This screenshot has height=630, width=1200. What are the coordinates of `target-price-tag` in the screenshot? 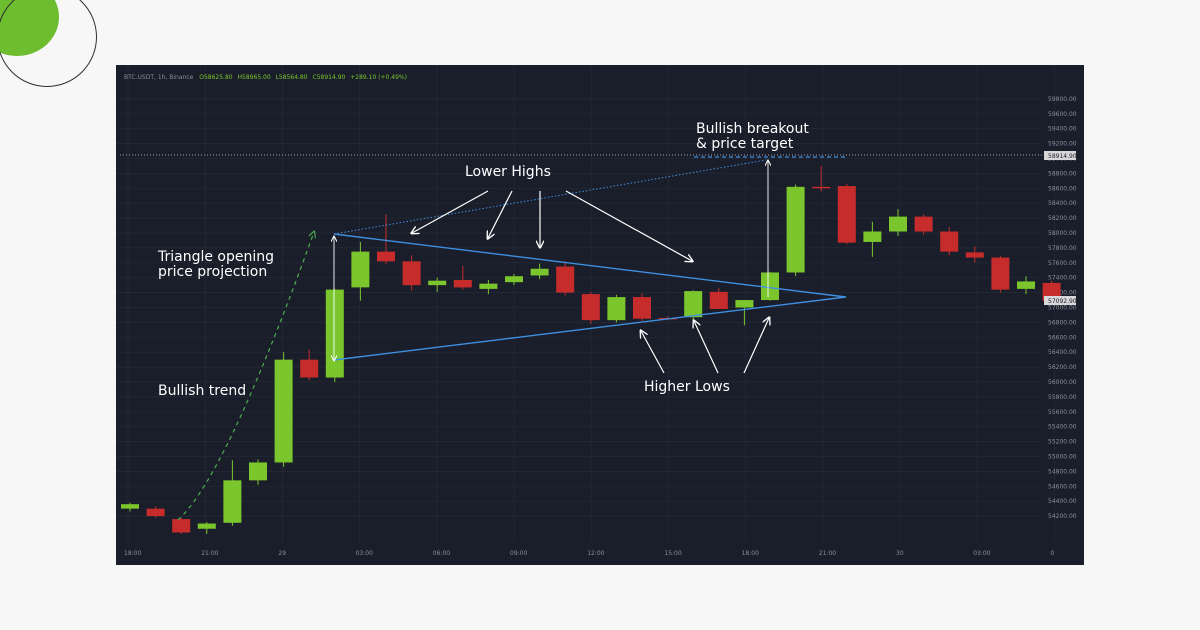 It's located at (1060, 155).